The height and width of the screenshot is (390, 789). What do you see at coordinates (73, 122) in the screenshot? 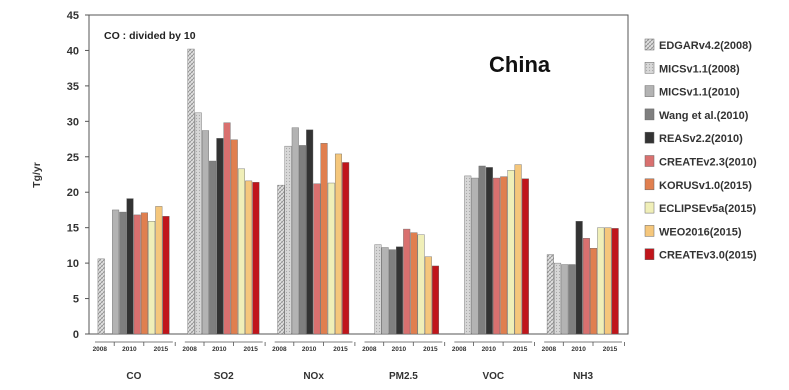
I see `y-tick-label: 30` at bounding box center [73, 122].